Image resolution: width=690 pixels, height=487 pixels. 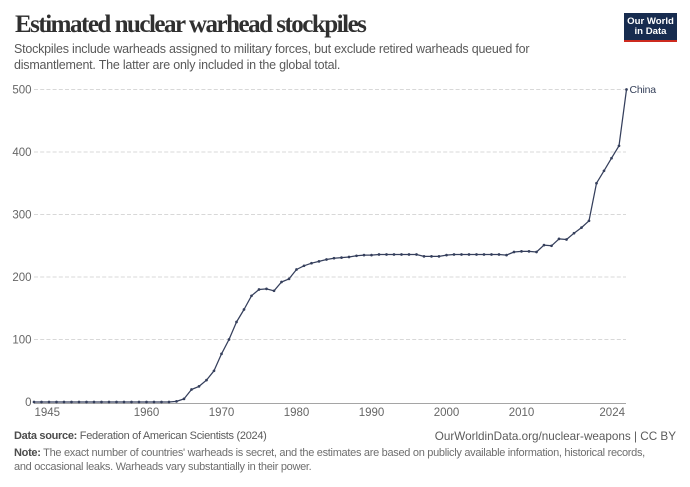 I want to click on svg-text: 1960, so click(x=147, y=413).